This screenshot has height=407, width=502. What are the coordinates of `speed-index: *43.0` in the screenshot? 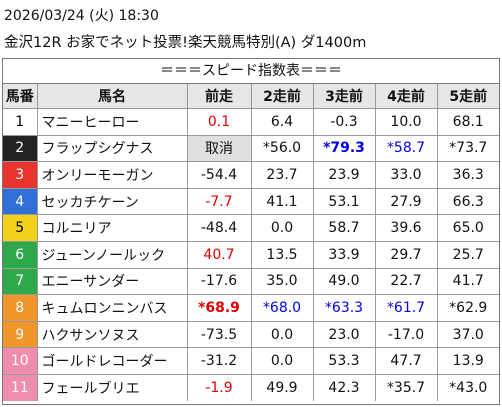 It's located at (467, 387).